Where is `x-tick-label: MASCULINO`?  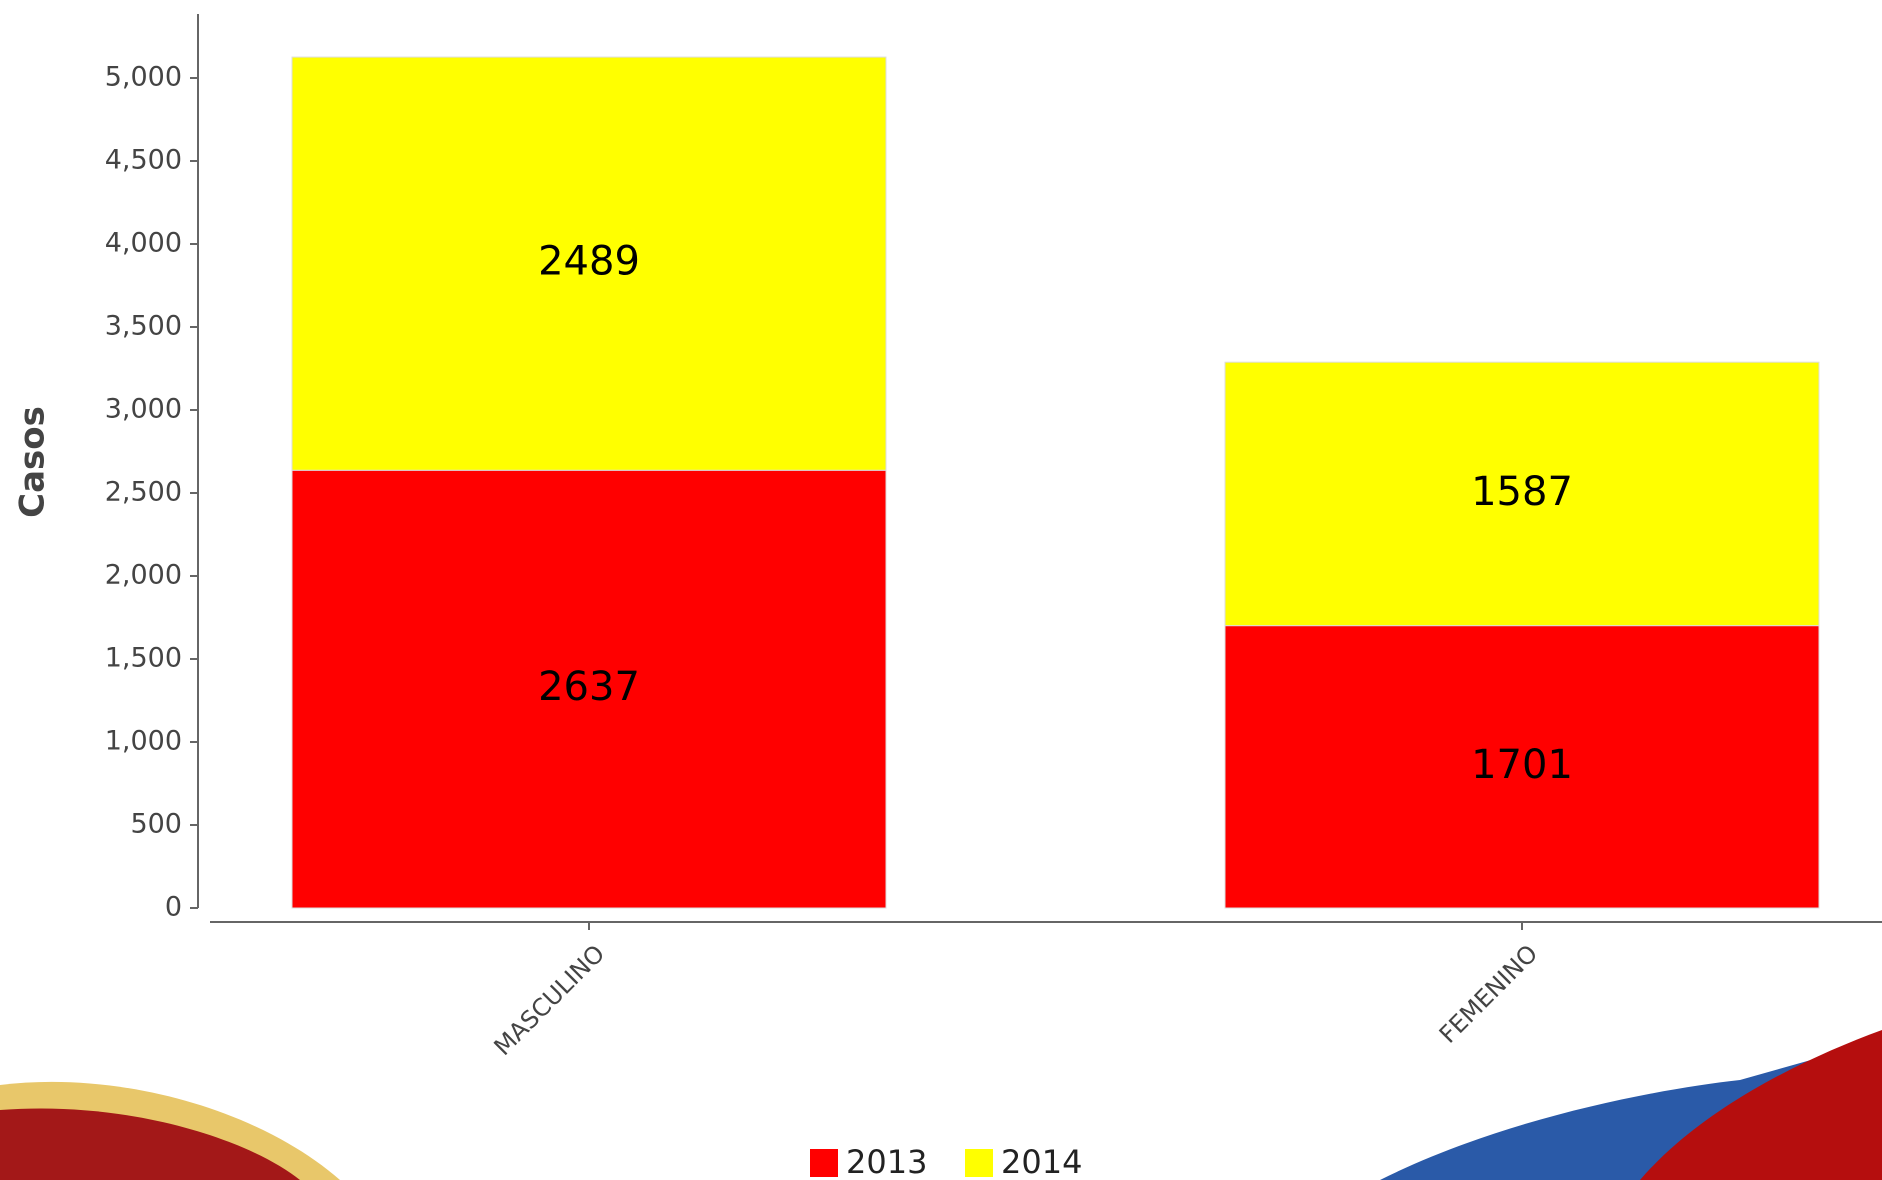 x-tick-label: MASCULINO is located at coordinates (550, 1000).